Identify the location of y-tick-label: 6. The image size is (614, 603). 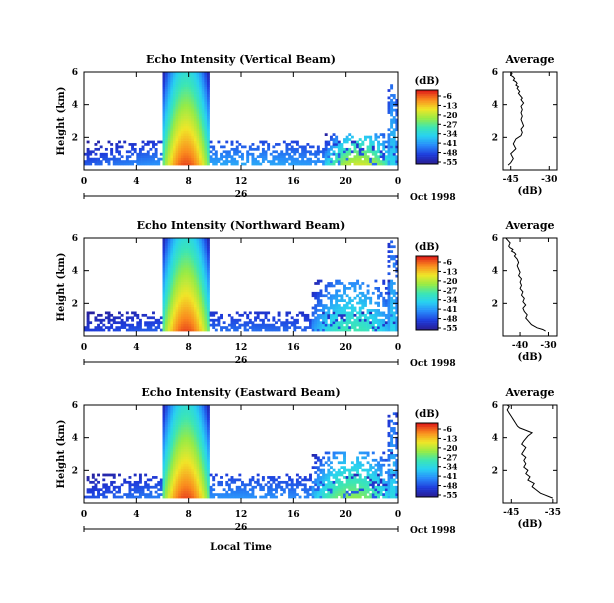
(75, 73).